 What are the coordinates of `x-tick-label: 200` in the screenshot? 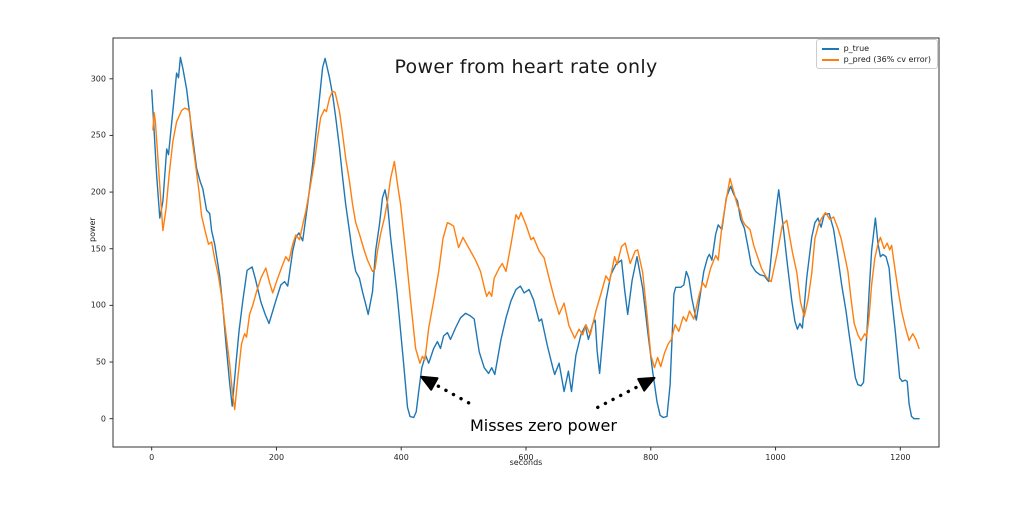 It's located at (276, 457).